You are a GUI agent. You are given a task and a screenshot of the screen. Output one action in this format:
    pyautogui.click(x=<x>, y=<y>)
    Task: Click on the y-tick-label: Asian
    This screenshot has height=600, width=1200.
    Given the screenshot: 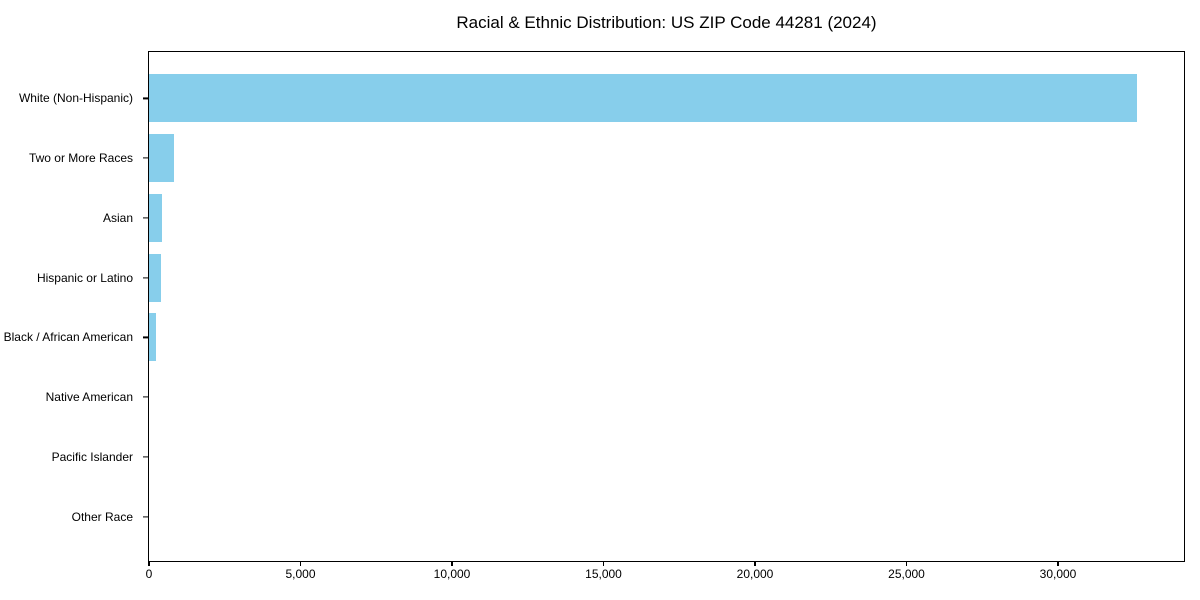 What is the action you would take?
    pyautogui.click(x=117, y=217)
    